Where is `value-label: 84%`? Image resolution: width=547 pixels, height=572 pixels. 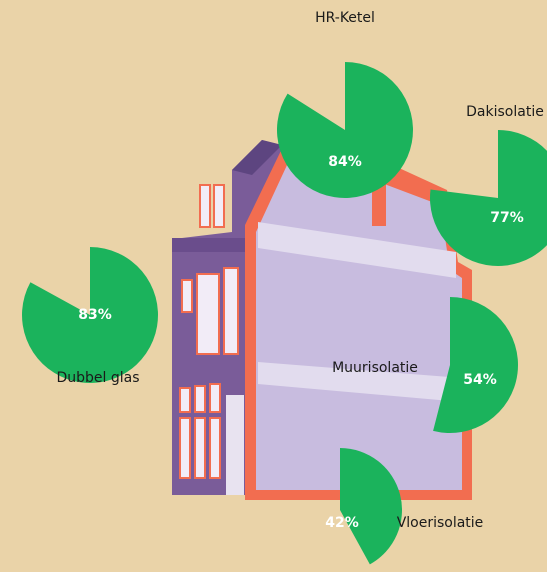 value-label: 84% is located at coordinates (345, 162).